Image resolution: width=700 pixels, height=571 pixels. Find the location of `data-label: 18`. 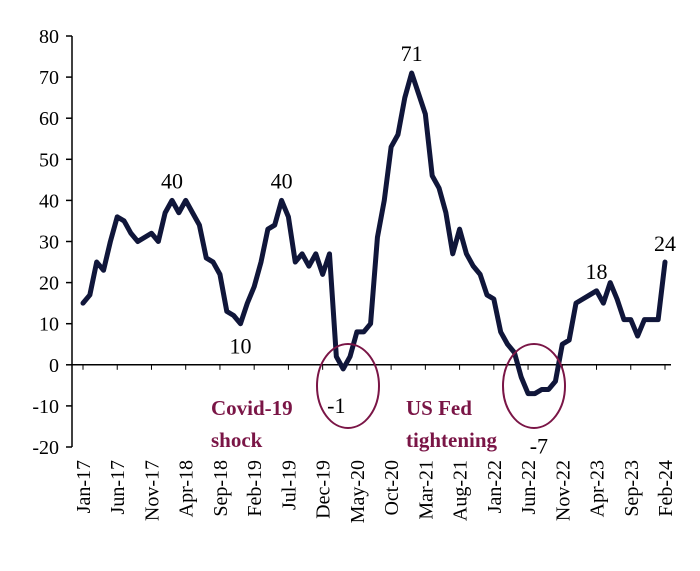

data-label: 18 is located at coordinates (597, 271).